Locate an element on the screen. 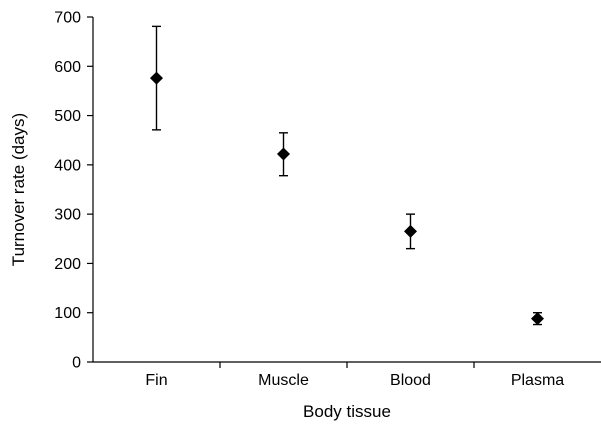  y-tick-label: 300 is located at coordinates (67, 215).